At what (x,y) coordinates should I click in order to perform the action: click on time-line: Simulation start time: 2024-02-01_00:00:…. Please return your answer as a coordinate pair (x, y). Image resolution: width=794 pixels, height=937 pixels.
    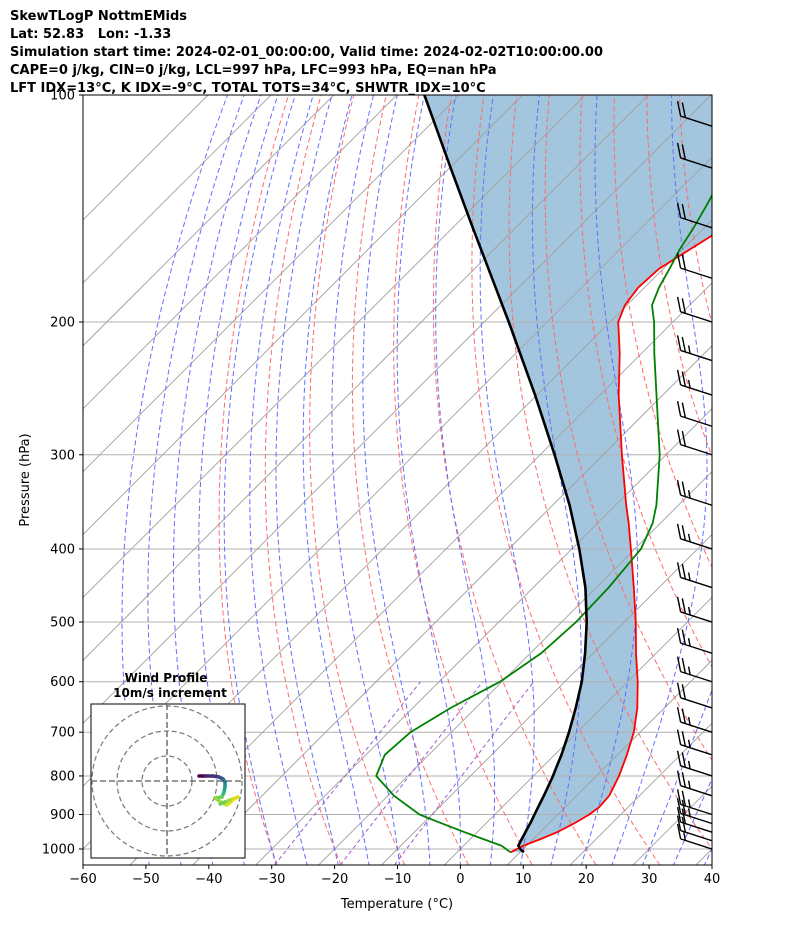
    Looking at the image, I should click on (306, 52).